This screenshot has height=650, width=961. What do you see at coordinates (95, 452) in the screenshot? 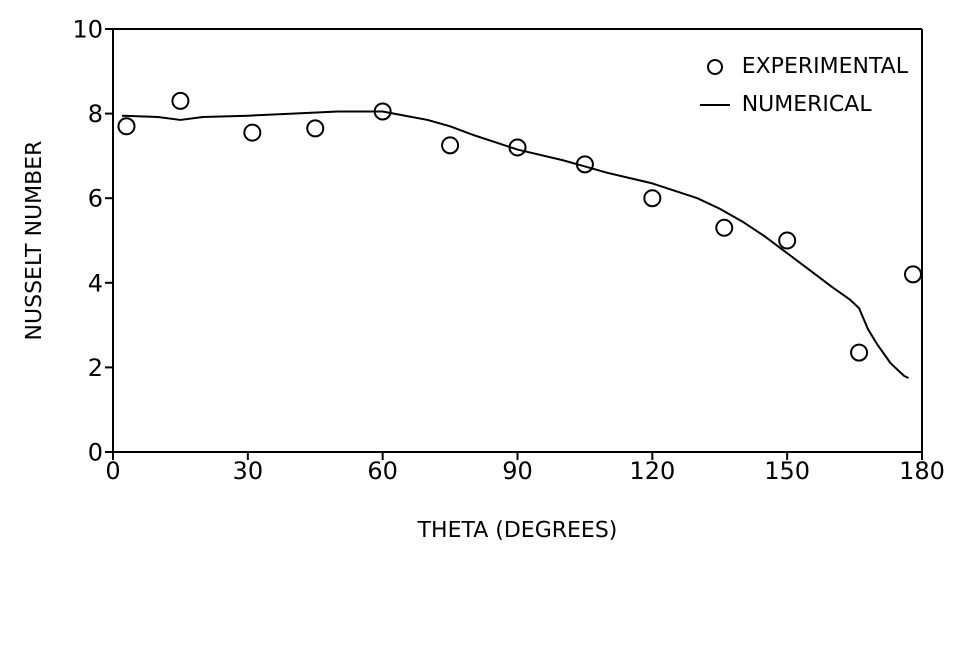
I see `y-tick-label: 0` at bounding box center [95, 452].